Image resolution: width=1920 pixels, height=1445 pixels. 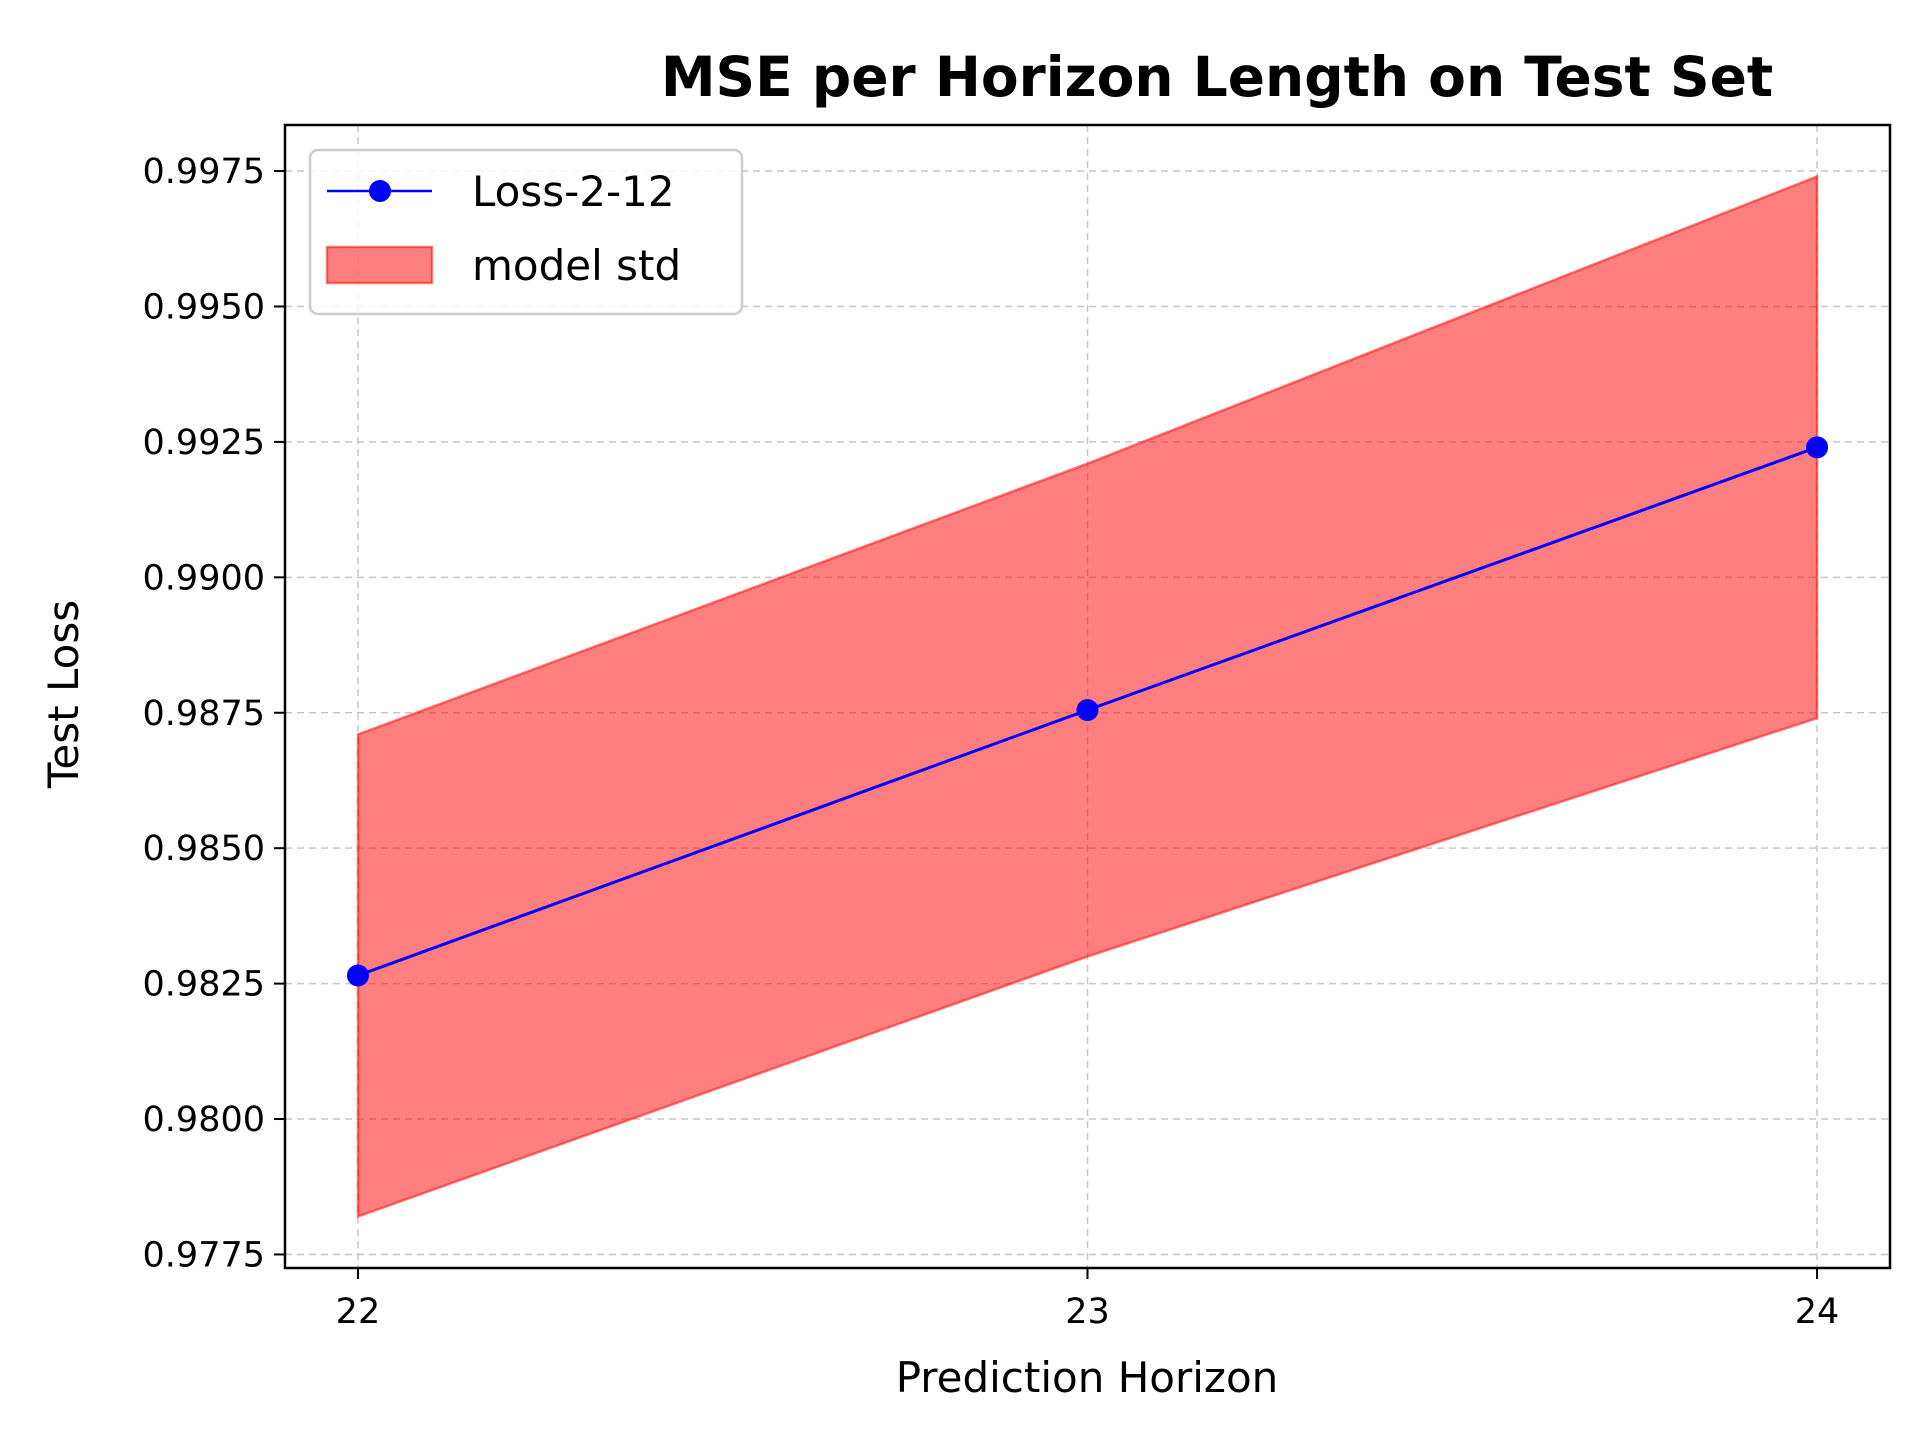 What do you see at coordinates (204, 172) in the screenshot?
I see `y-tick-label: 0.9975` at bounding box center [204, 172].